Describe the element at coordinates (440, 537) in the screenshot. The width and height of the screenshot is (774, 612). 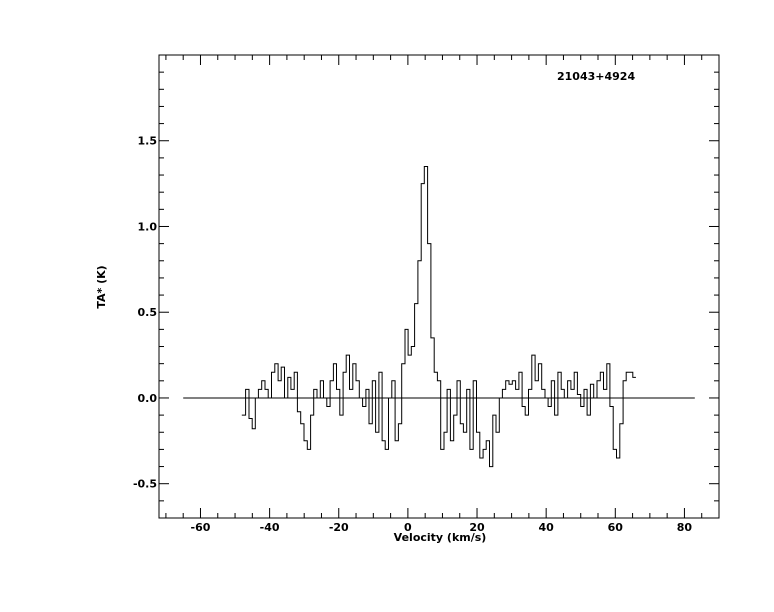
I see `x-axis-label: Velocity (km/s)` at that location.